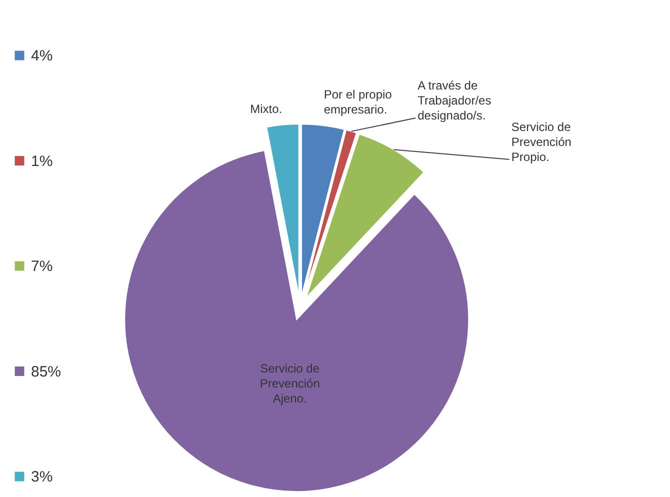 The height and width of the screenshot is (497, 670). Describe the element at coordinates (42, 477) in the screenshot. I see `legend-label: 3%` at that location.